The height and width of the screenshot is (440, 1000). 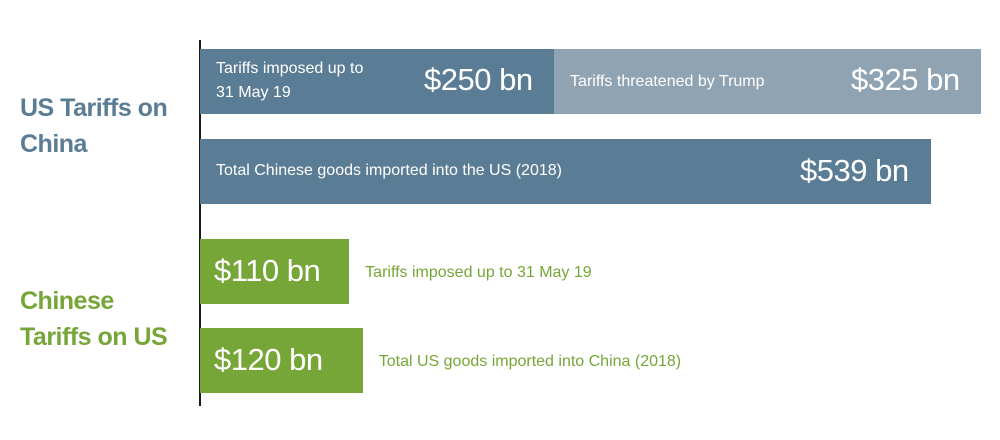 I want to click on bar-us-tariffs-imposed, so click(x=377, y=81).